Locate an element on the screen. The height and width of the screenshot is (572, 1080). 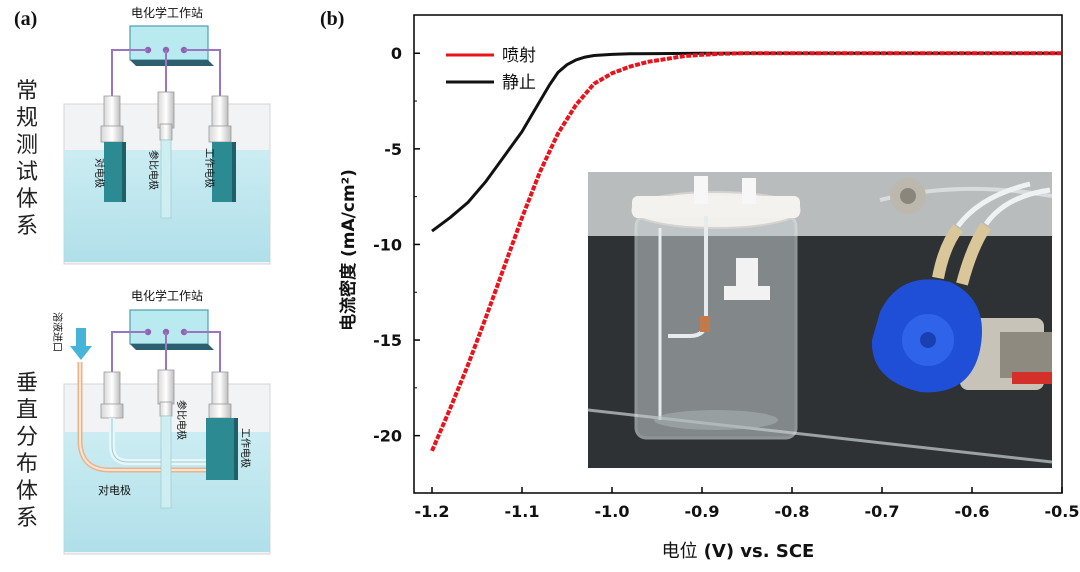
x-tick-label: -1.1 is located at coordinates (522, 511).